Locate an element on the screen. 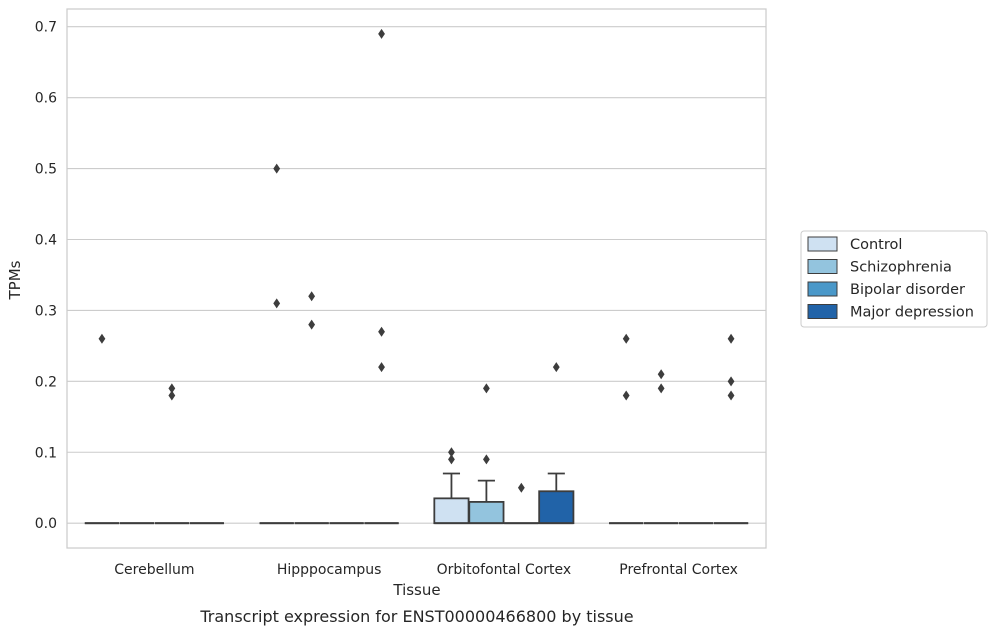  y-tick-labels: 0.0 0.1 0.2 0.3 0.4 0.5 0.6 0.7 is located at coordinates (46, 276).